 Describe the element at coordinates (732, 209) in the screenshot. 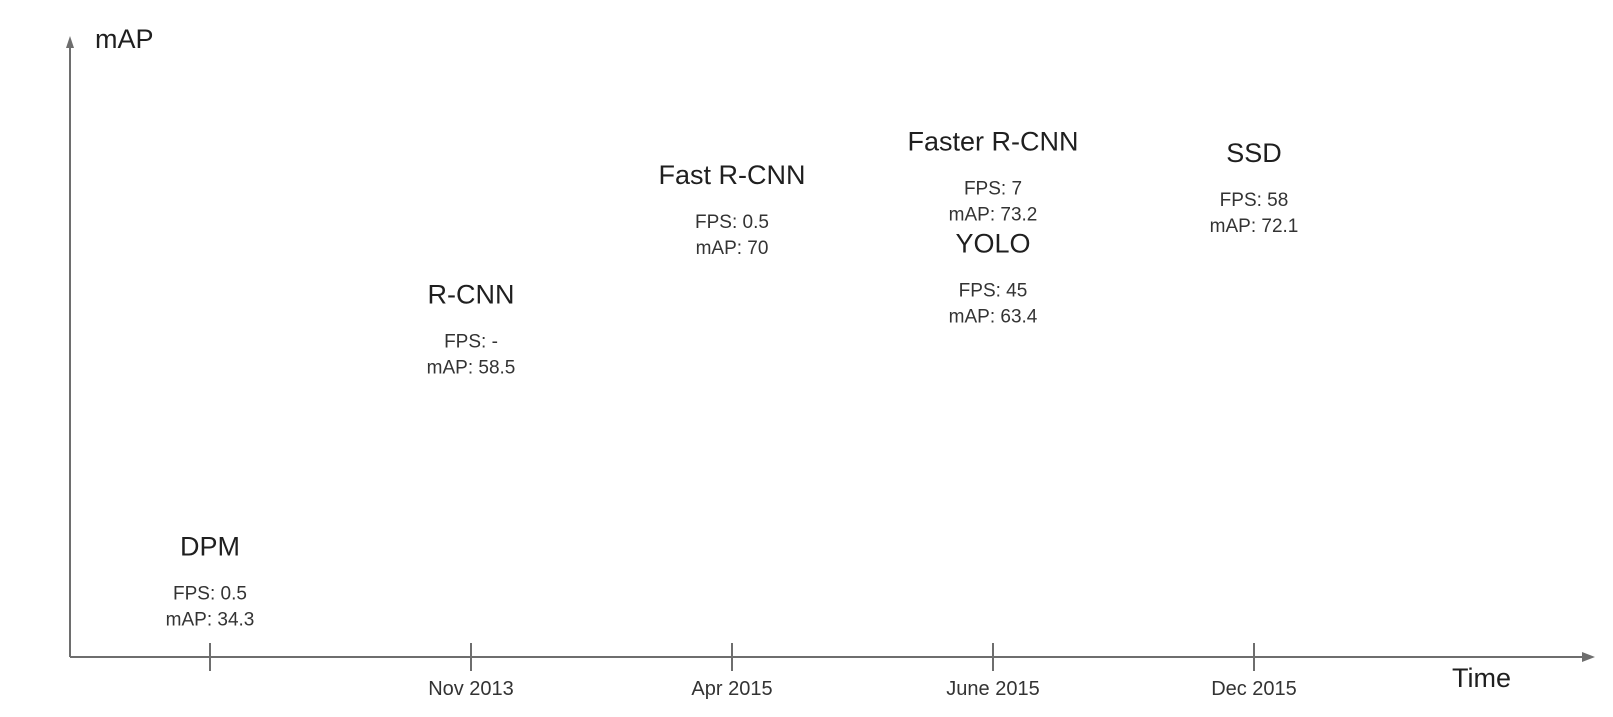

I see `model-point: Fast R-CNN FPS: 0.5 mAP: 70` at that location.